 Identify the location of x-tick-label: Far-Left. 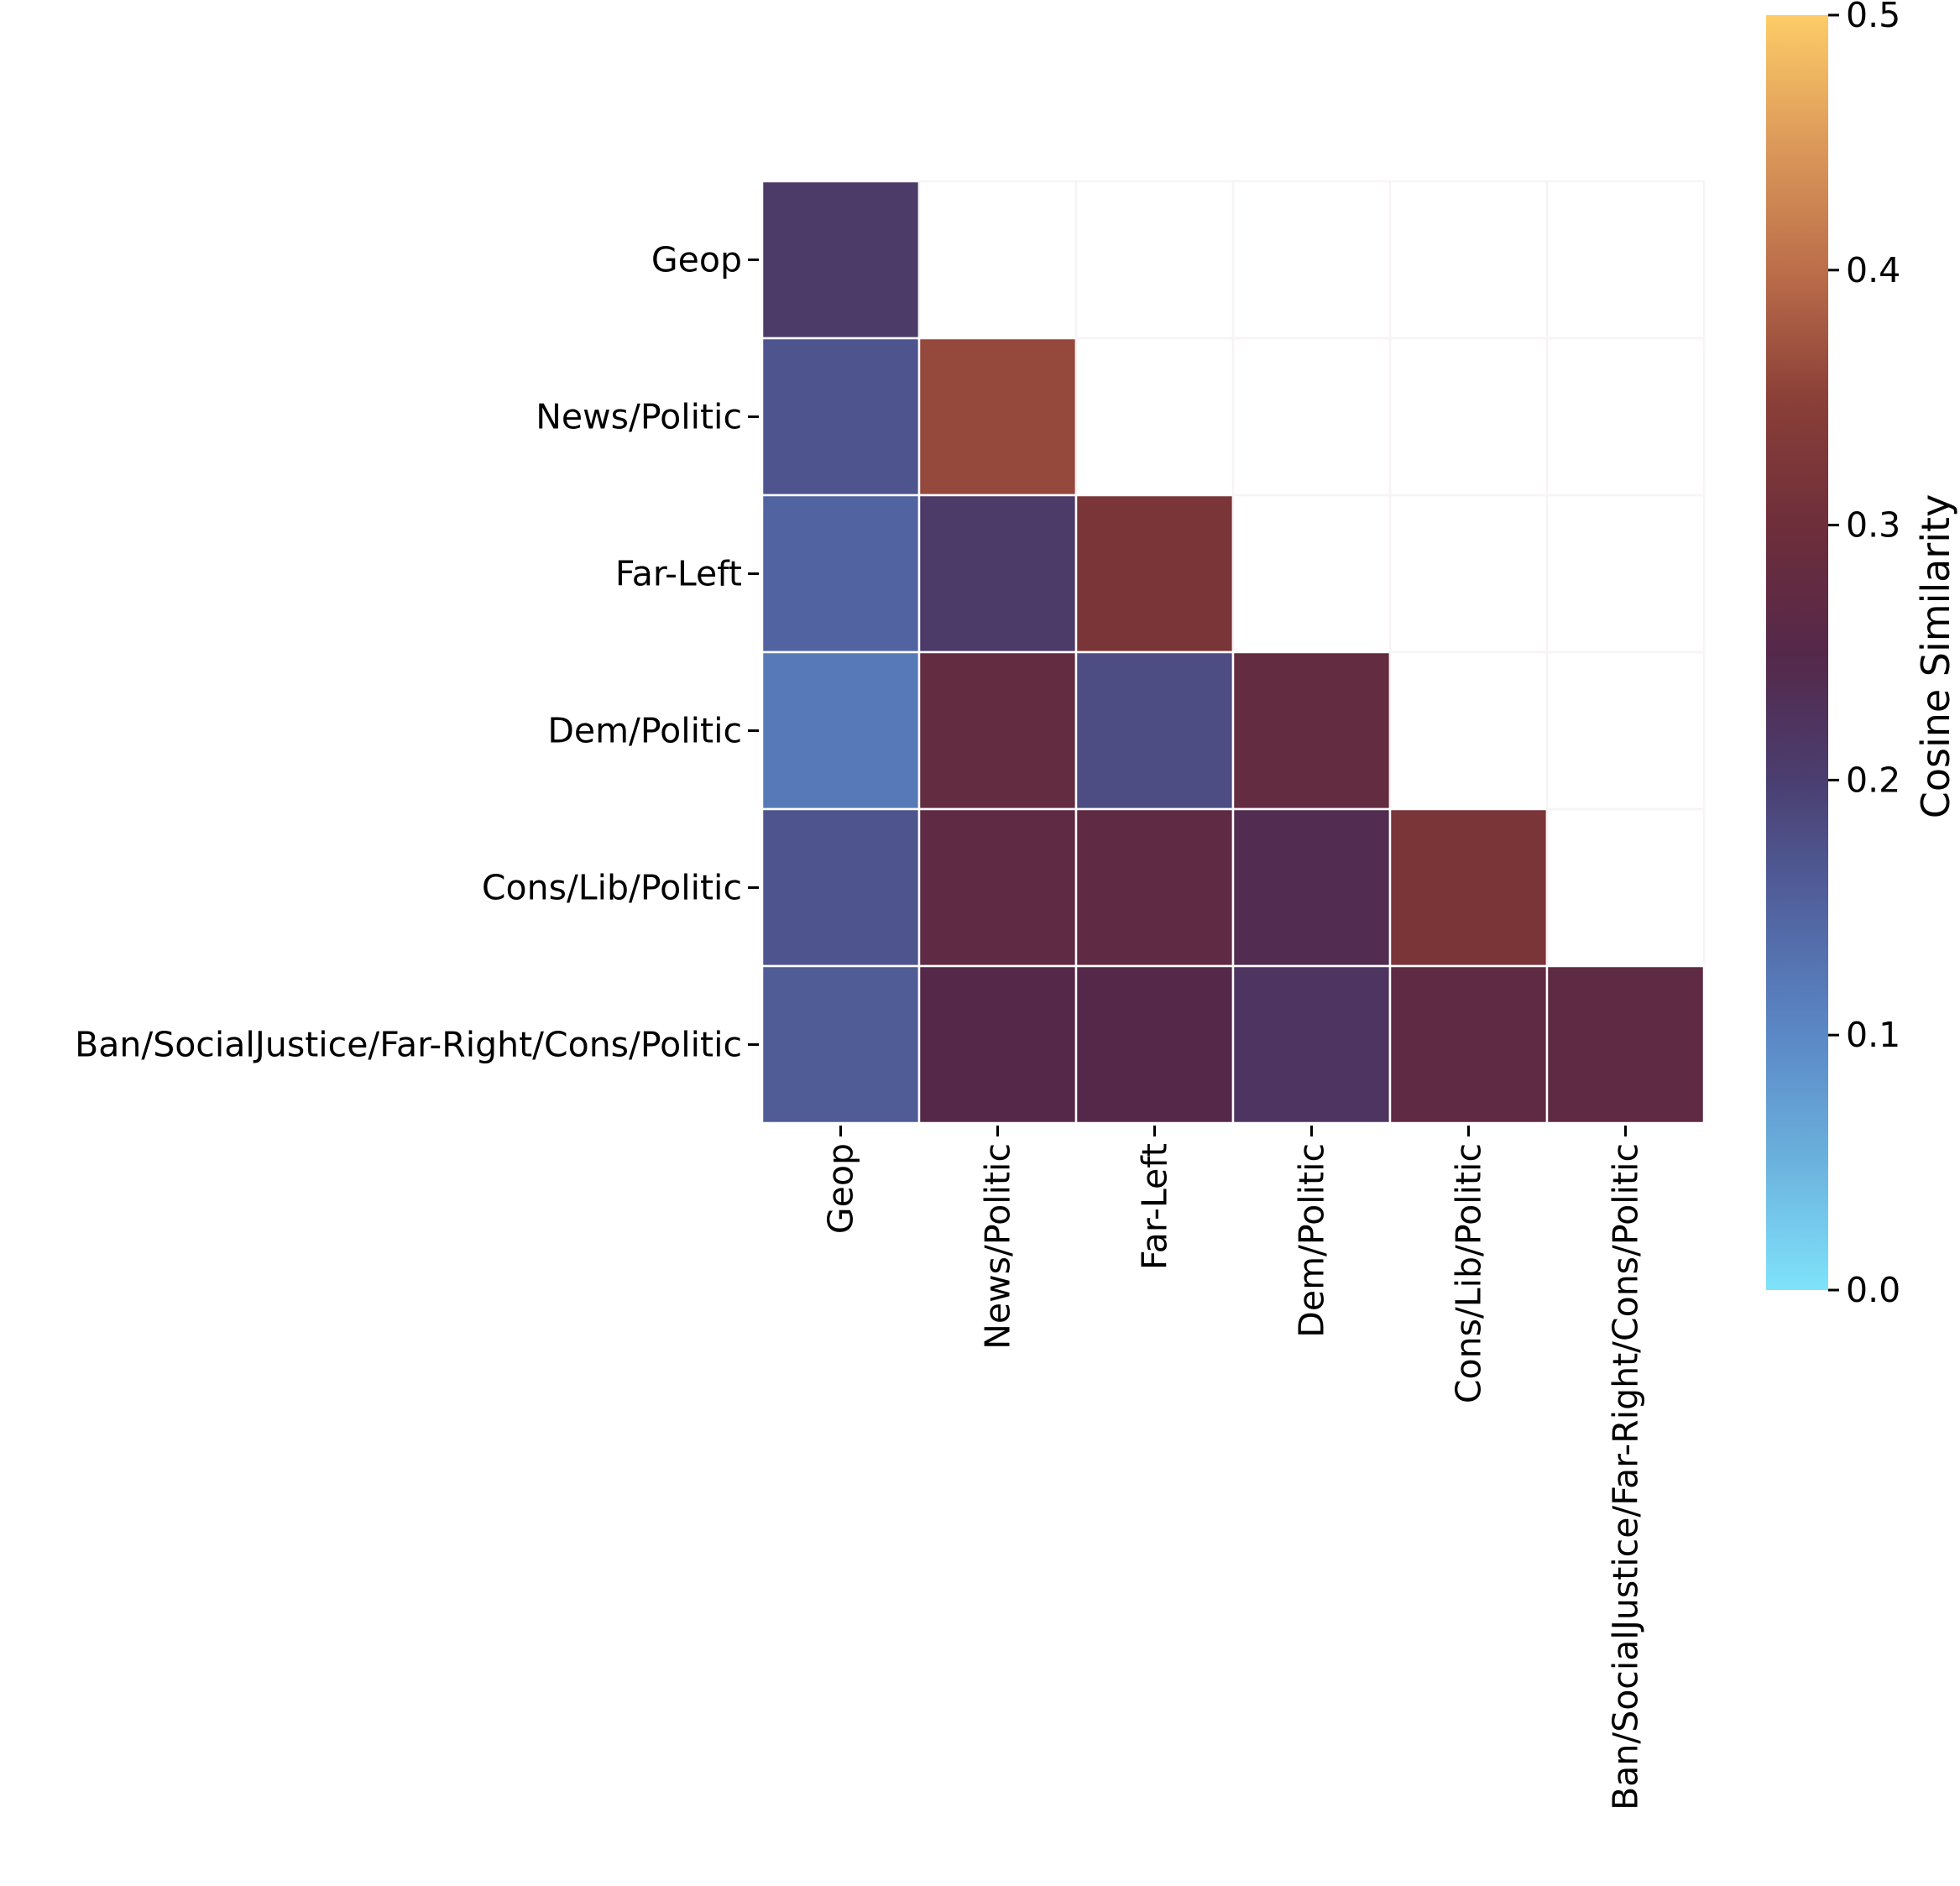
(1155, 1206).